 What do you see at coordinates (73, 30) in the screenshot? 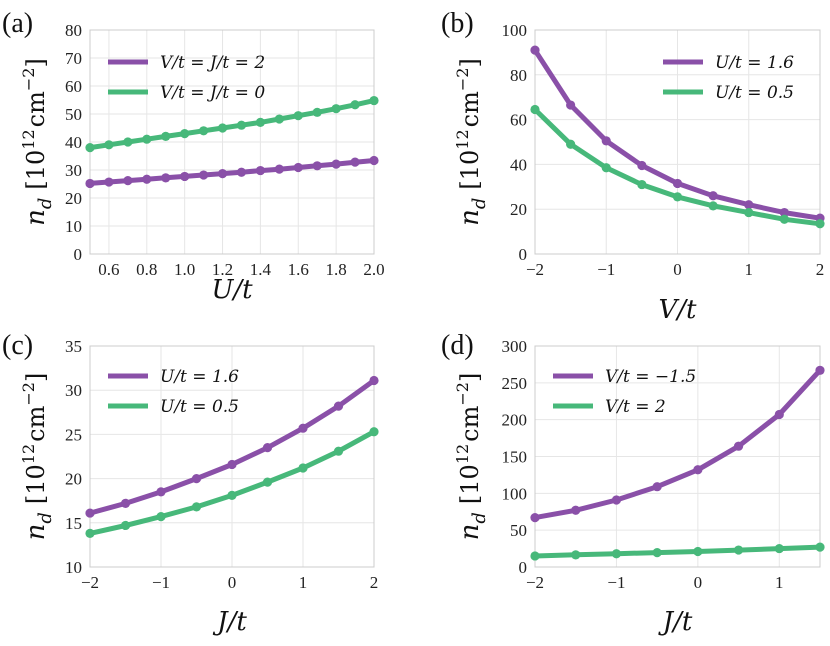
I see `y-tick-label: 80` at bounding box center [73, 30].